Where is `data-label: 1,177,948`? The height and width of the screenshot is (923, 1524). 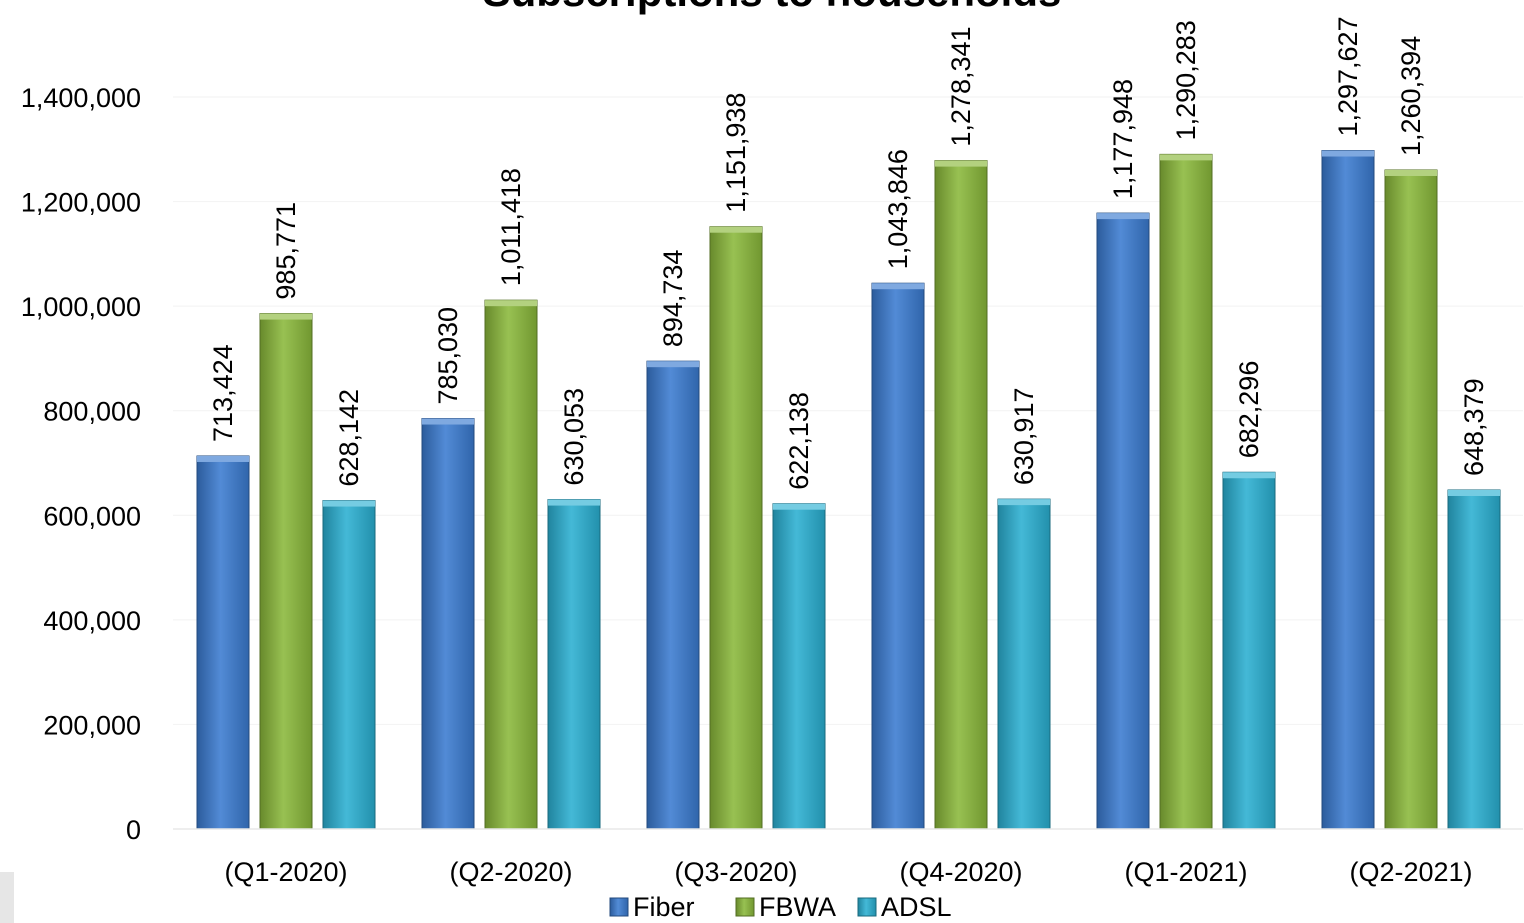
data-label: 1,177,948 is located at coordinates (1123, 139).